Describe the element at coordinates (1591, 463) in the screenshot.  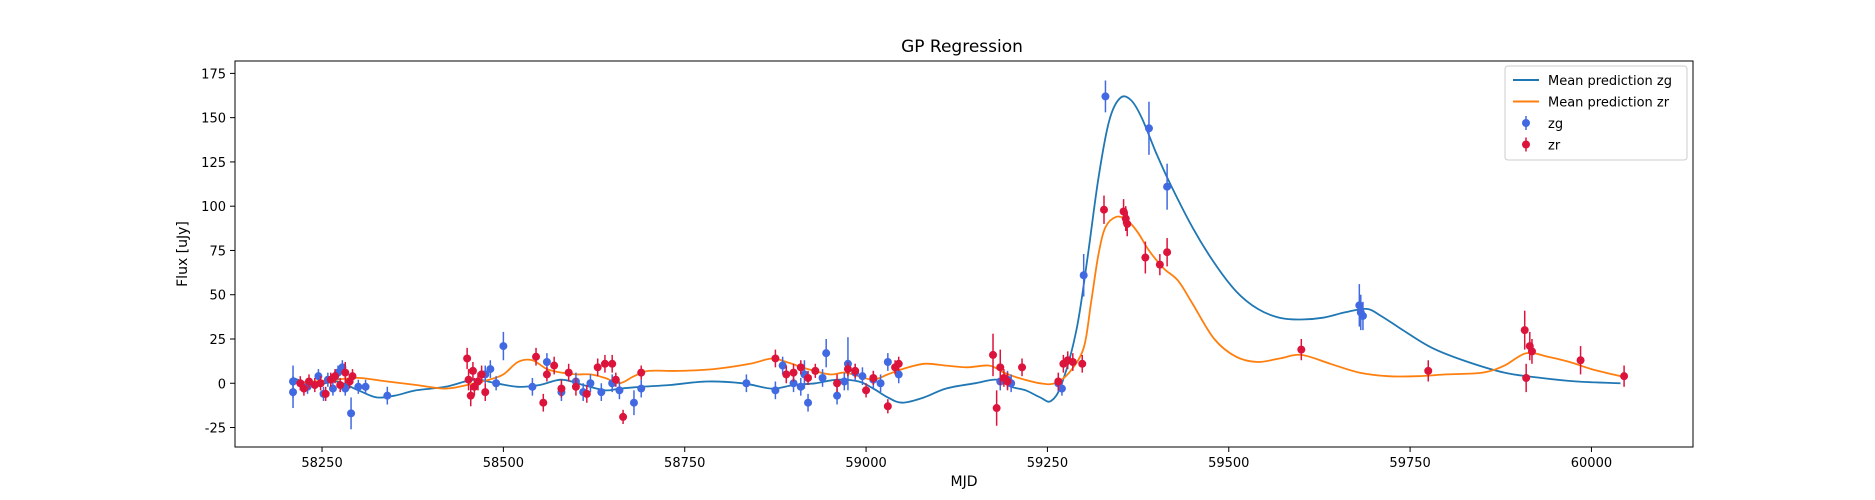
I see `x-tick-label: 60000` at that location.